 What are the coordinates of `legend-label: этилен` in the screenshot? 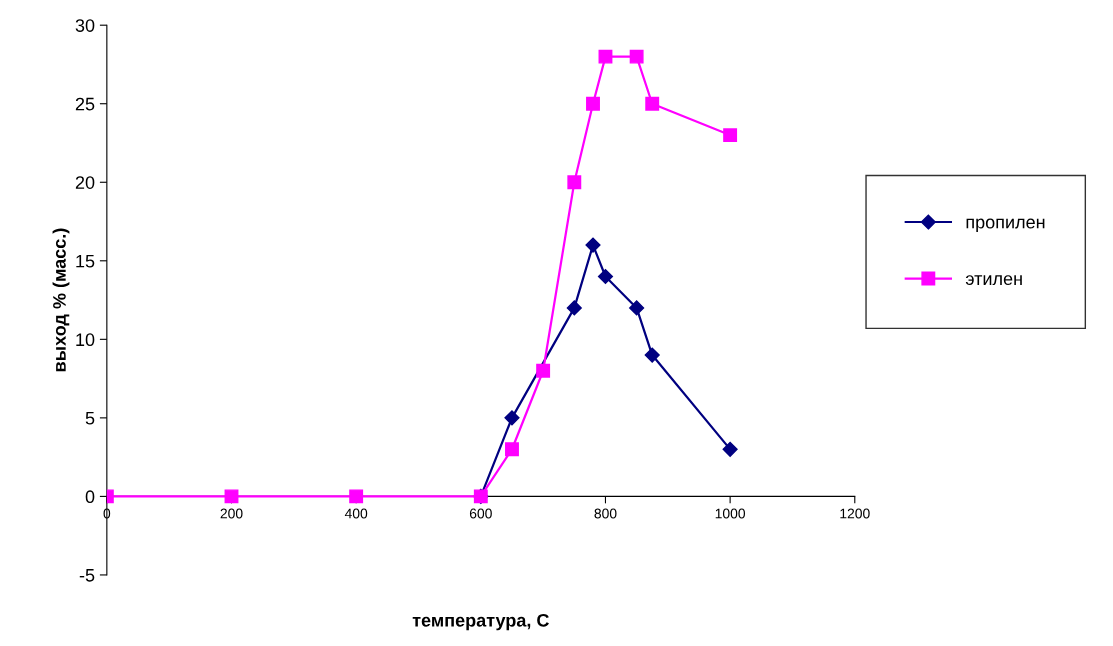 It's located at (993, 280).